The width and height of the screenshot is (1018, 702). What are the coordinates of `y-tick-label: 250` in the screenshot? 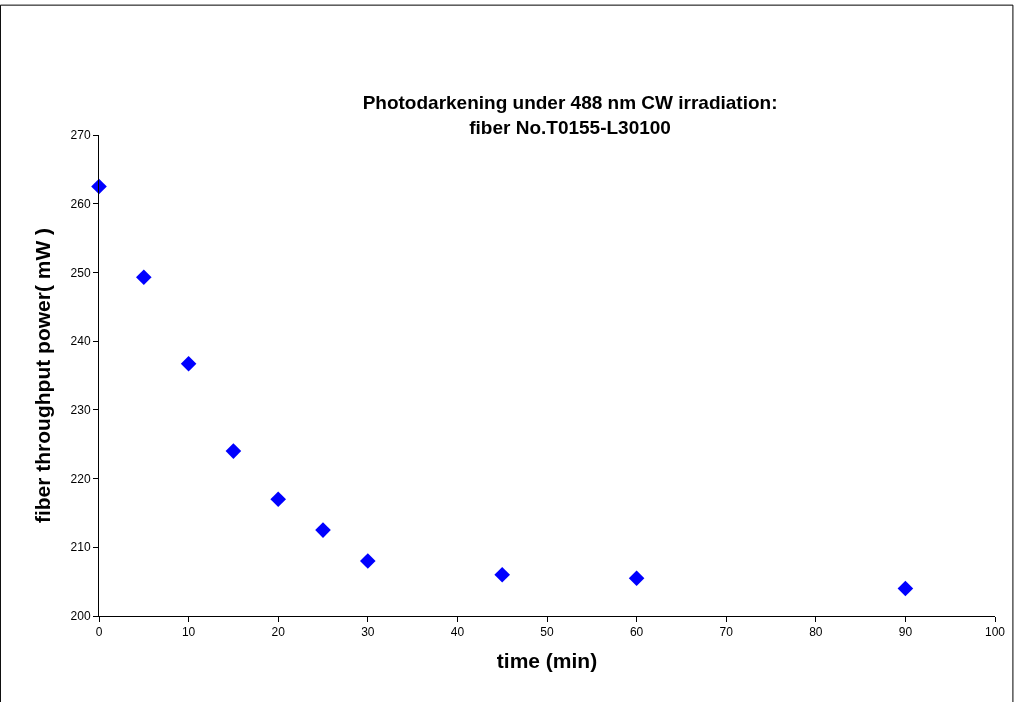 It's located at (80, 272).